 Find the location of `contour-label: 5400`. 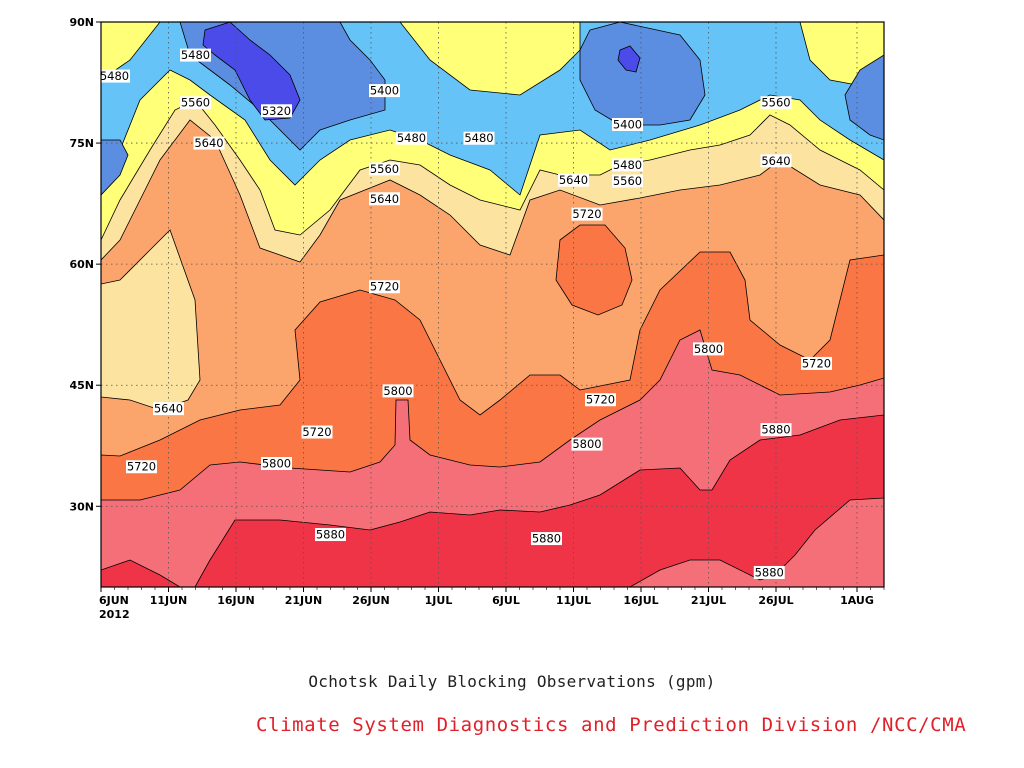

contour-label: 5400 is located at coordinates (384, 91).